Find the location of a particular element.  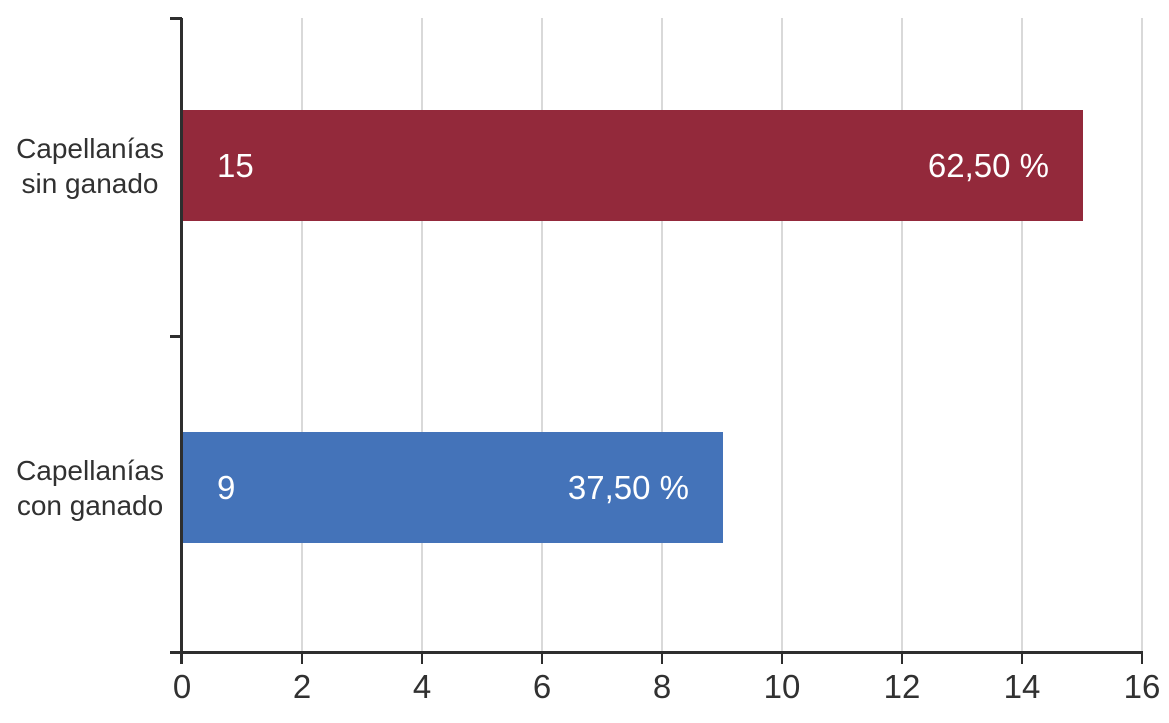

category-label: Capellanías con ganado is located at coordinates (90, 488).